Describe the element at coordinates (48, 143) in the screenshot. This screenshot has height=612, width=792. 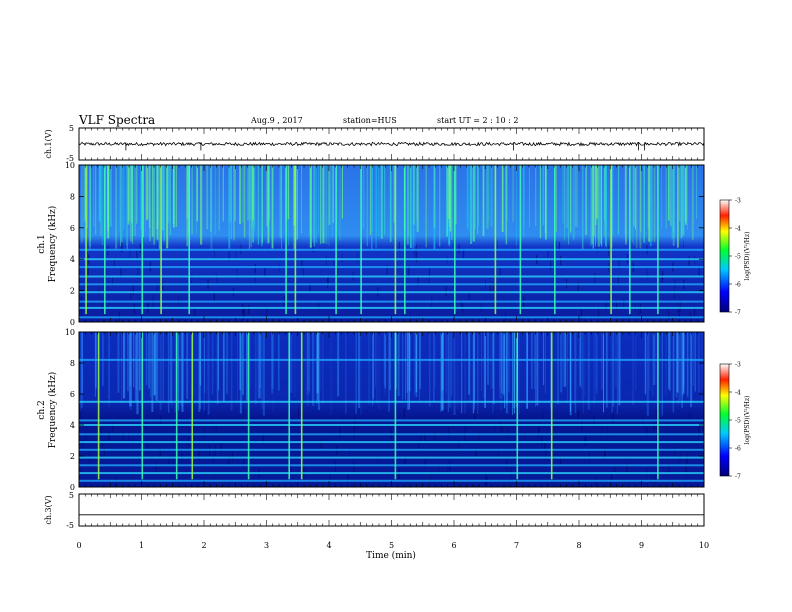
I see `ch1-waveform-ylabel: ch.1(V)` at that location.